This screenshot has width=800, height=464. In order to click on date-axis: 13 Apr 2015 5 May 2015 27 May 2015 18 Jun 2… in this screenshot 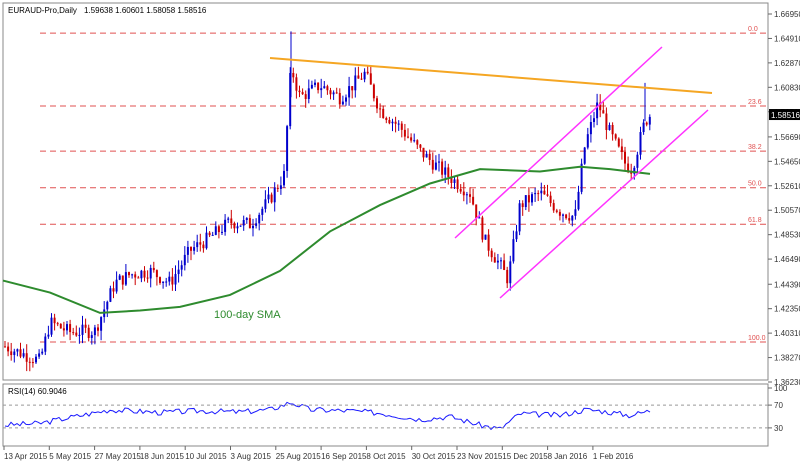, I will do `click(318, 453)`.